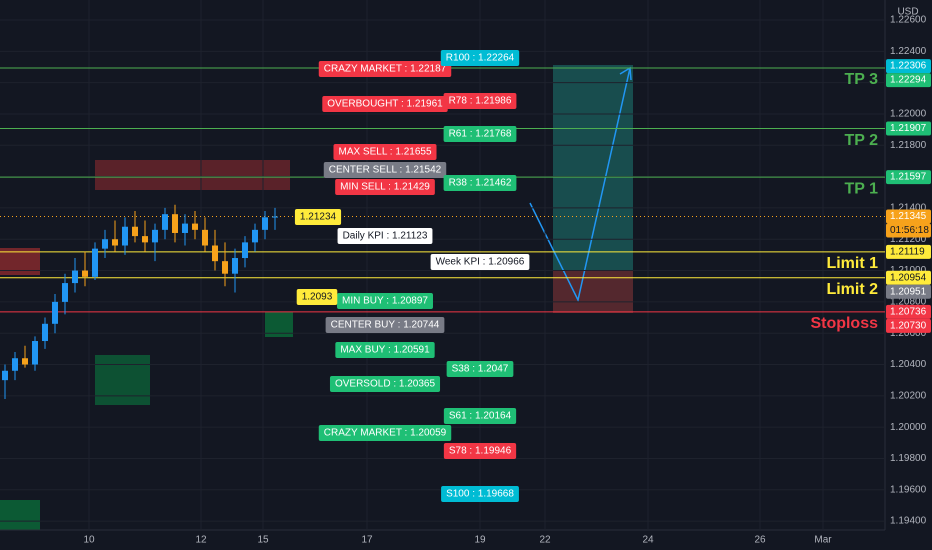 This screenshot has height=550, width=932. I want to click on level-name: Limit 2, so click(852, 289).